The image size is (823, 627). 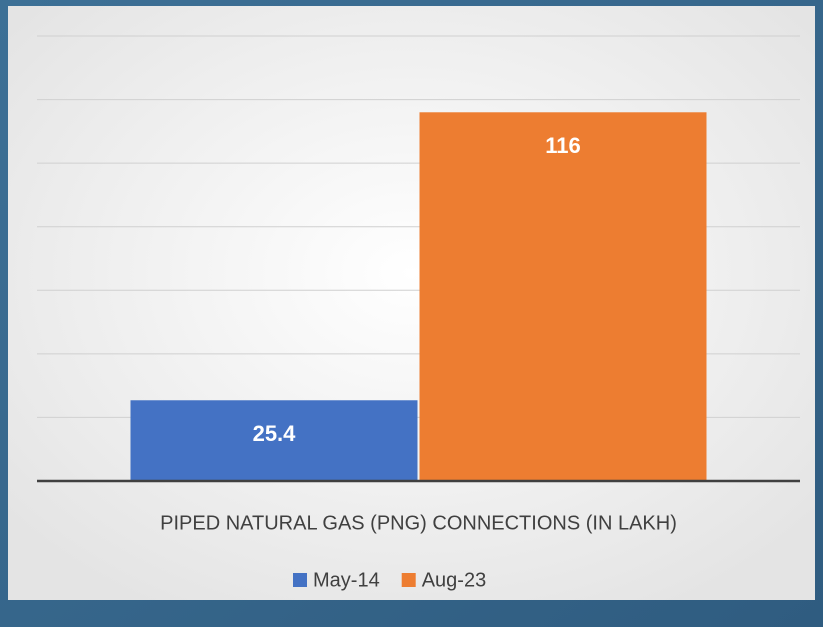 I want to click on bar, so click(x=274, y=440).